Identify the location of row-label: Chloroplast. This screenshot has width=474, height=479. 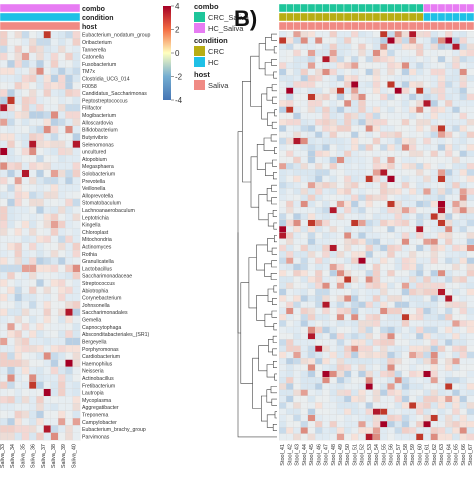
(95, 233).